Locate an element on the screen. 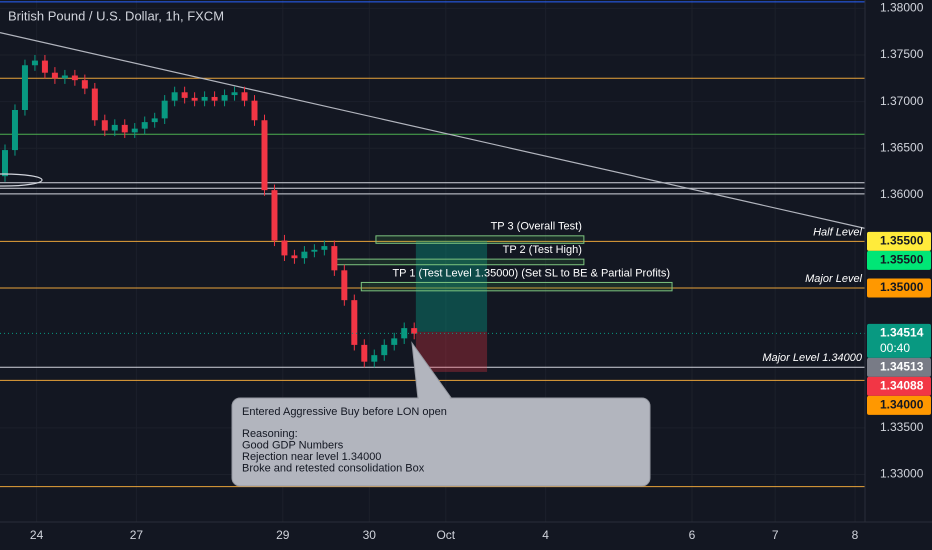 The image size is (932, 550). x-tick-label: 30 is located at coordinates (370, 535).